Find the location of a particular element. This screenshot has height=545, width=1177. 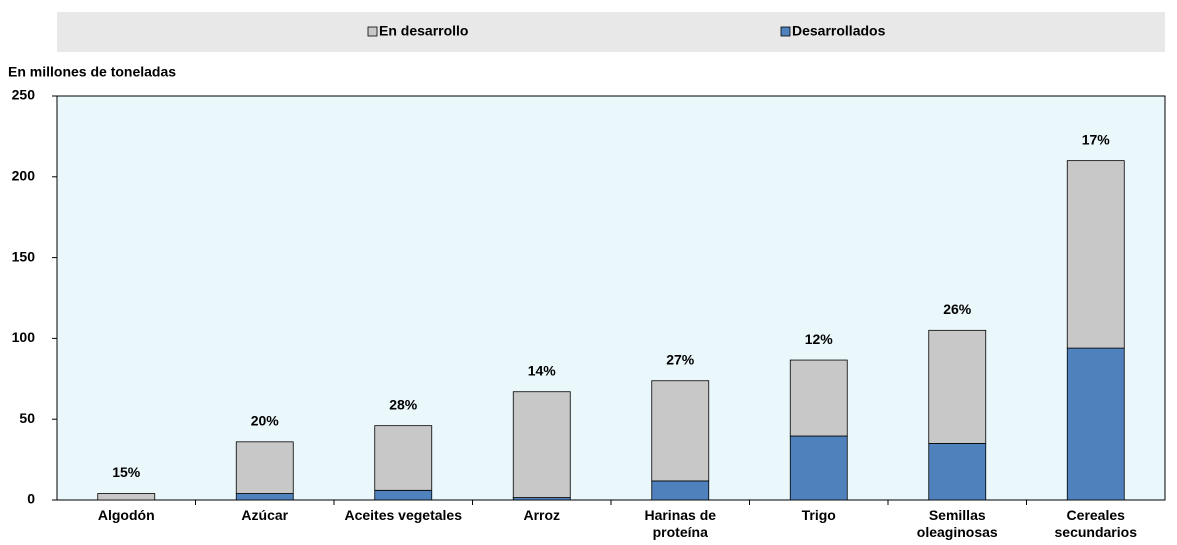

y-tick-label: 0 is located at coordinates (31, 499).